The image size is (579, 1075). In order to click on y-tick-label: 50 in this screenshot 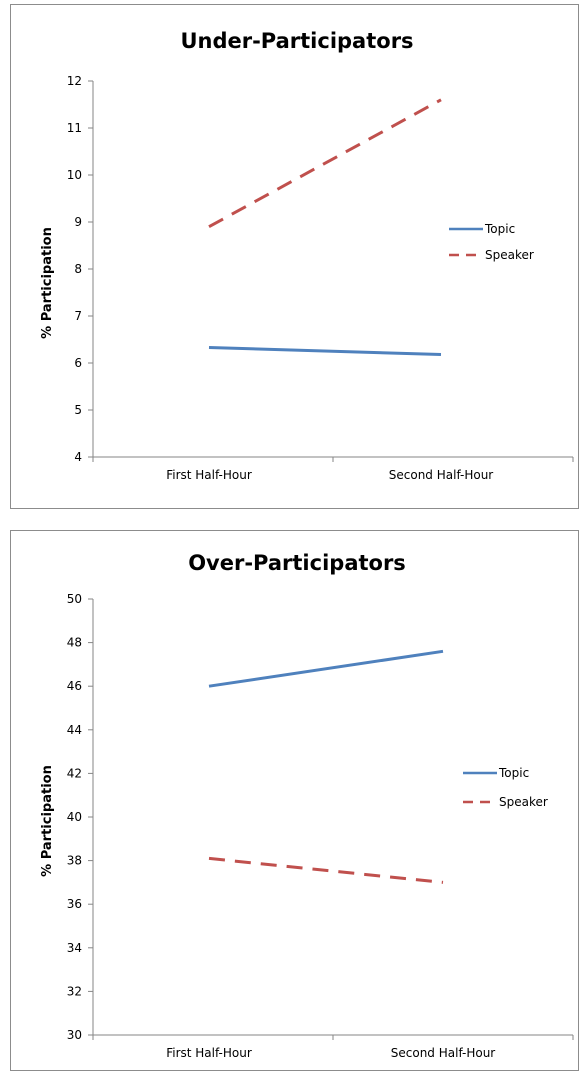, I will do `click(74, 599)`.